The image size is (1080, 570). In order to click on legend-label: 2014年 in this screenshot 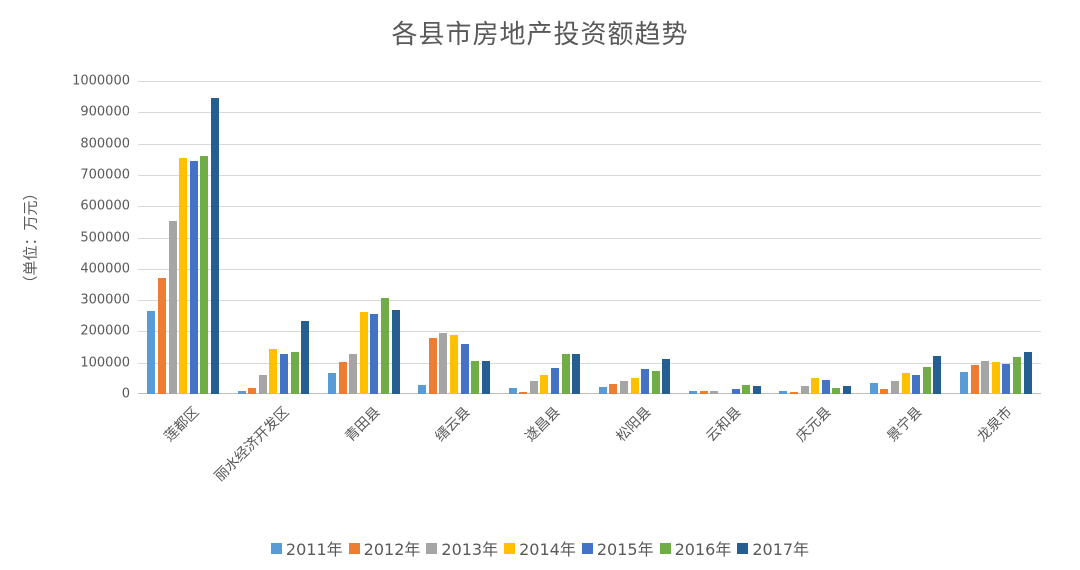, I will do `click(547, 549)`.